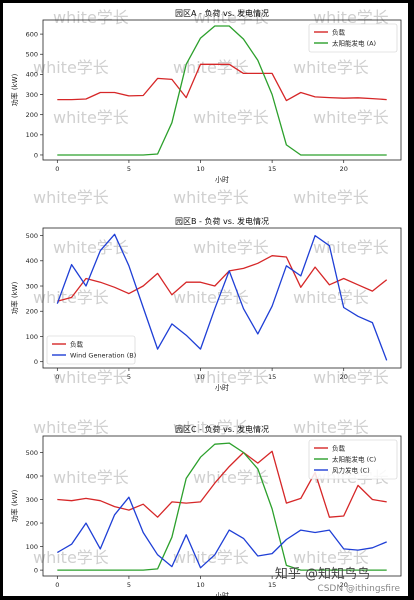 The height and width of the screenshot is (600, 414). Describe the element at coordinates (32, 34) in the screenshot. I see `y-tick-label: 600` at that location.